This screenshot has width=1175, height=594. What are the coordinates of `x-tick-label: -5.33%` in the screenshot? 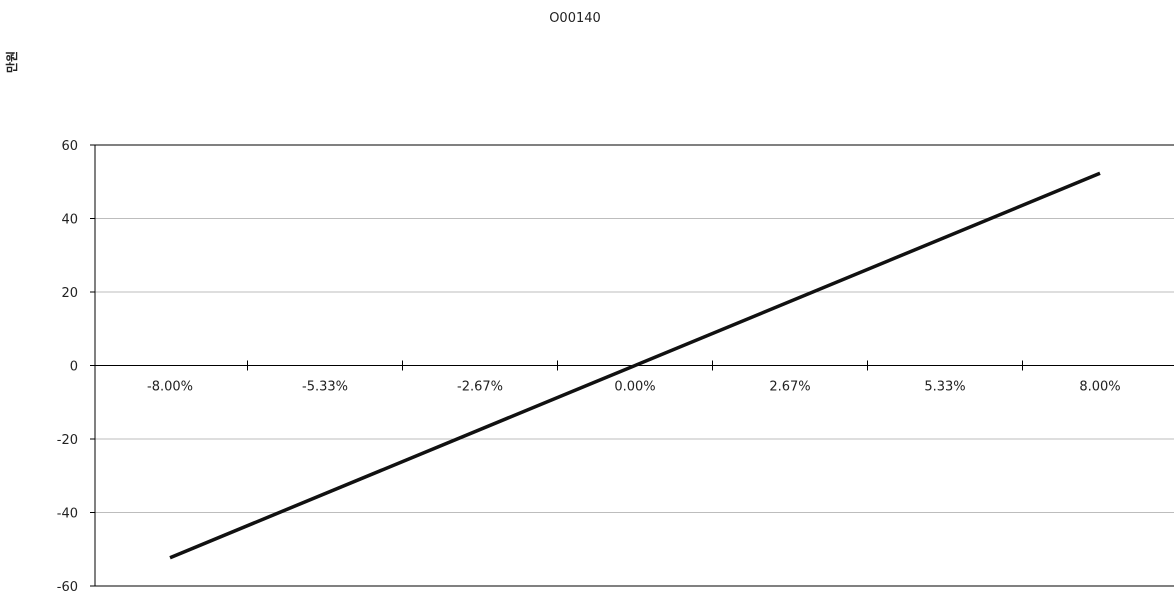 It's located at (325, 387).